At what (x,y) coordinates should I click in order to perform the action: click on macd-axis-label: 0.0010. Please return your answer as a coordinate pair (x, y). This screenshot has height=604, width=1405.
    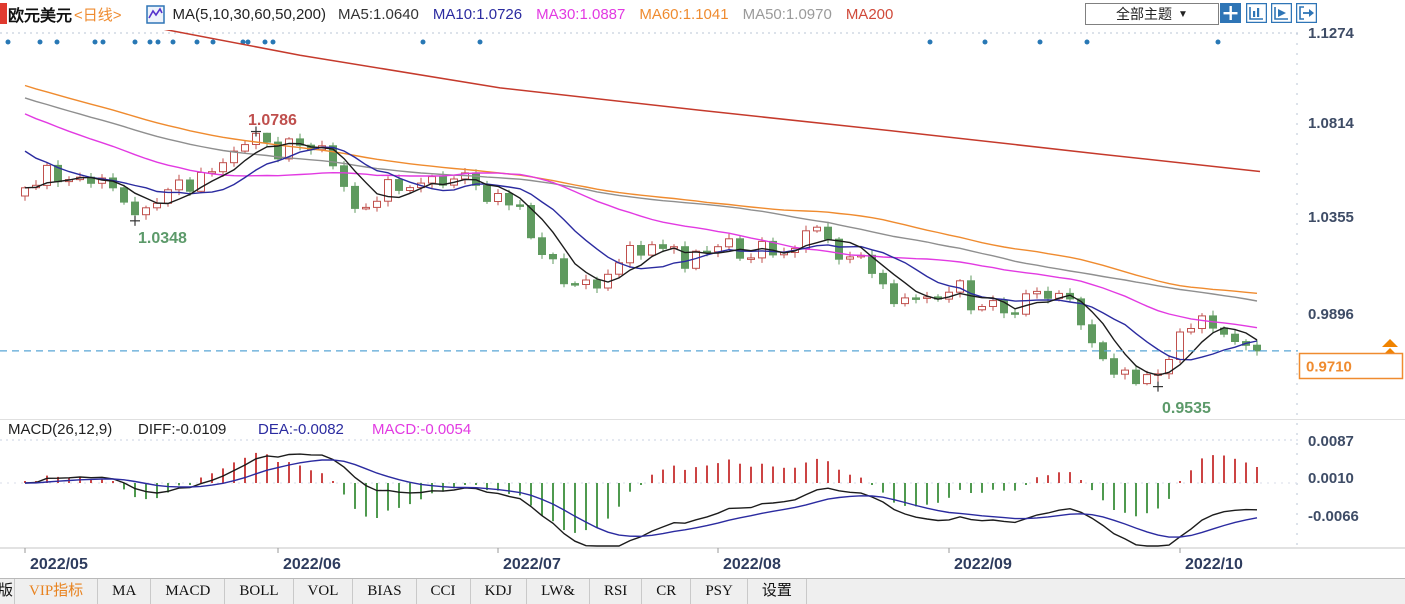
    Looking at the image, I should click on (1331, 478).